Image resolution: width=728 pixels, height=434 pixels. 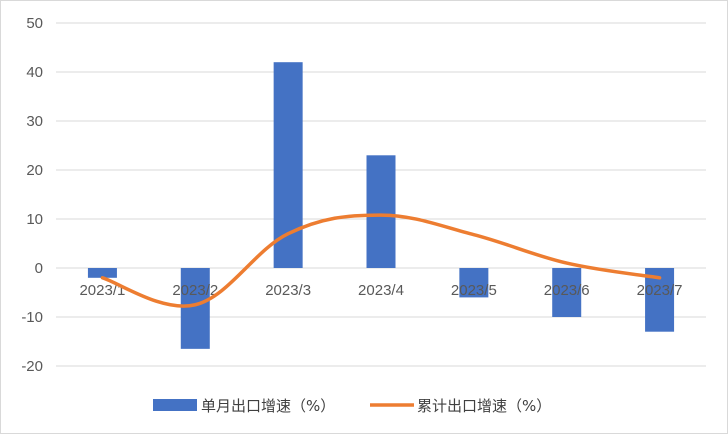 I want to click on y-tick-label: 50, so click(x=34, y=23).